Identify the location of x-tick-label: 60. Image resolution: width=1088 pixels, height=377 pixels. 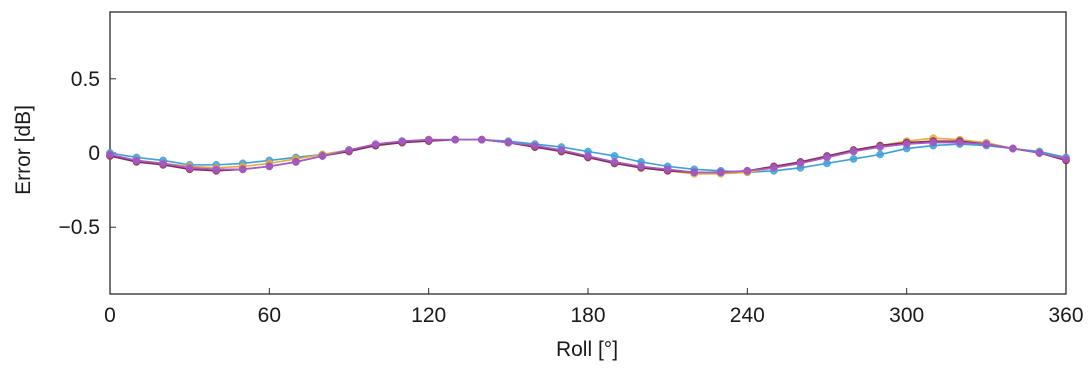
(269, 315).